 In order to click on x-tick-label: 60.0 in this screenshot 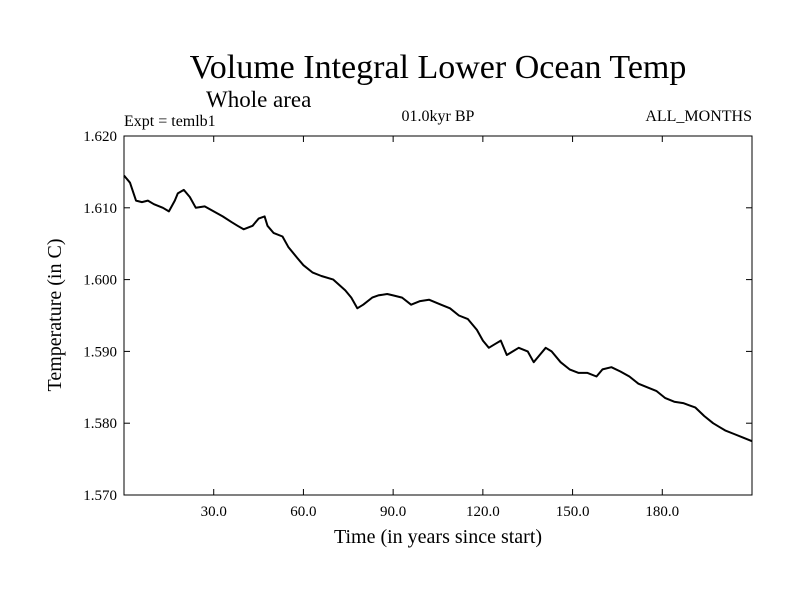, I will do `click(303, 512)`.